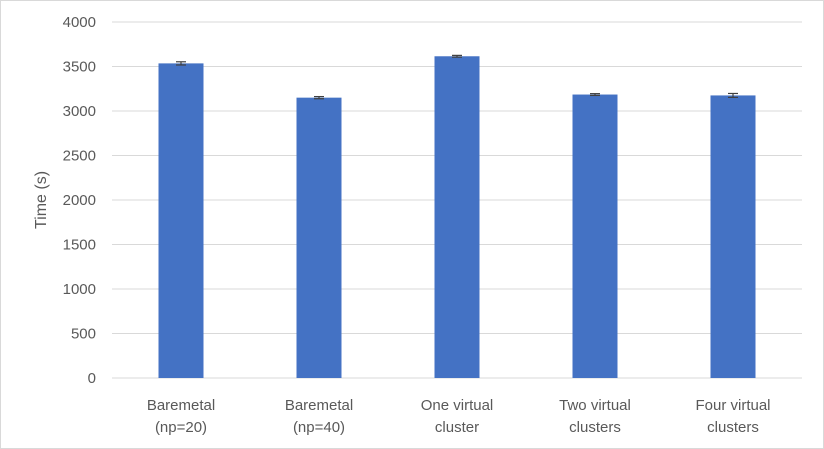 The image size is (824, 449). I want to click on x-category-label: Two virtual clusters, so click(595, 416).